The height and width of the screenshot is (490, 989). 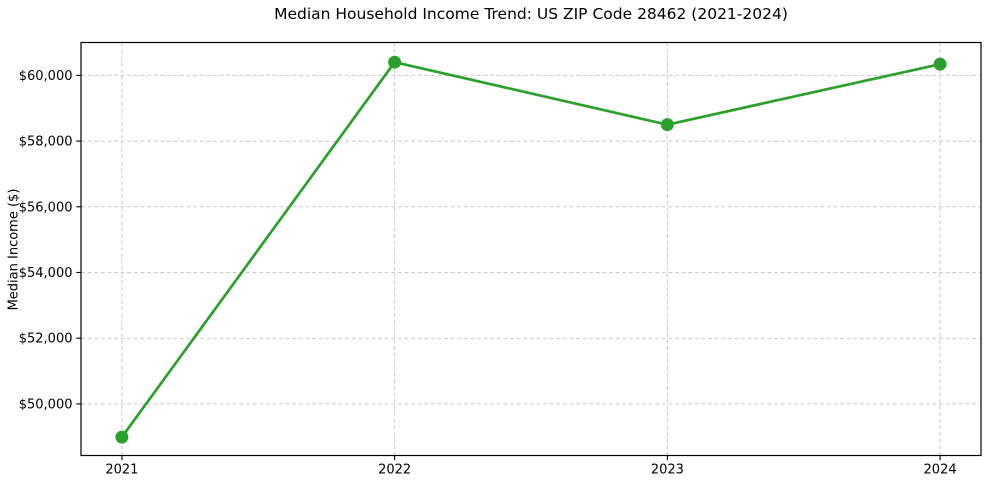 I want to click on y-tick-label: $50,000, so click(x=46, y=404).